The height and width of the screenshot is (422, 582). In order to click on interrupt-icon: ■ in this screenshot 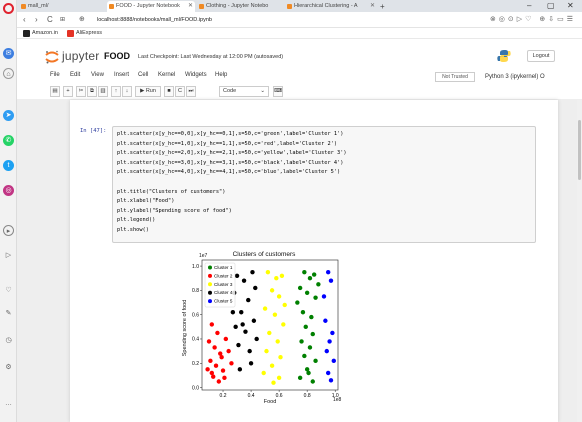, I will do `click(169, 91)`.